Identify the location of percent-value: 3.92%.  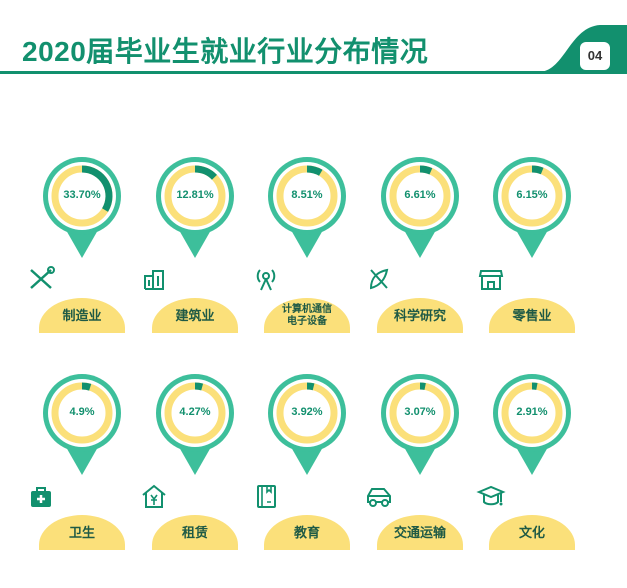
(307, 412).